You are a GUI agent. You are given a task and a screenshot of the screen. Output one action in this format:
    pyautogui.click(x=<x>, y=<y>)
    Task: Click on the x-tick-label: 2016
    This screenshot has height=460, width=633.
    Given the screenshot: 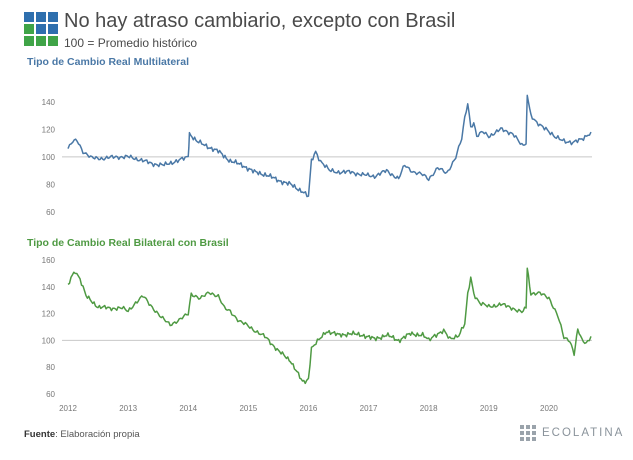 What is the action you would take?
    pyautogui.click(x=309, y=408)
    